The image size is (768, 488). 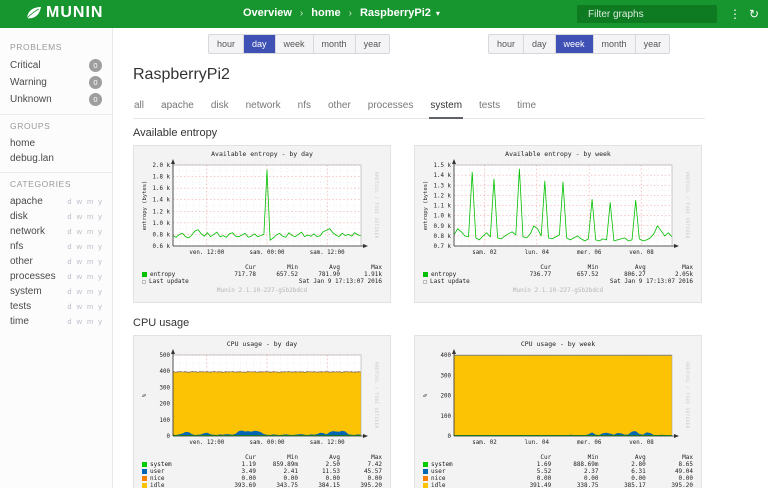 I want to click on problem-item-critical: Critical 0, so click(x=56, y=65).